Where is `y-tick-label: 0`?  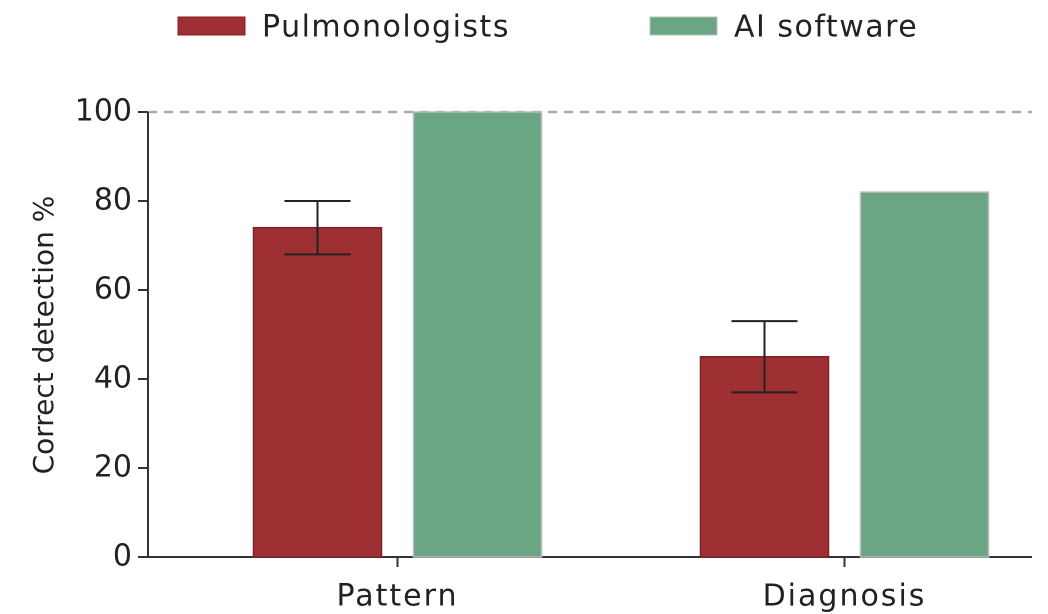 y-tick-label: 0 is located at coordinates (122, 556).